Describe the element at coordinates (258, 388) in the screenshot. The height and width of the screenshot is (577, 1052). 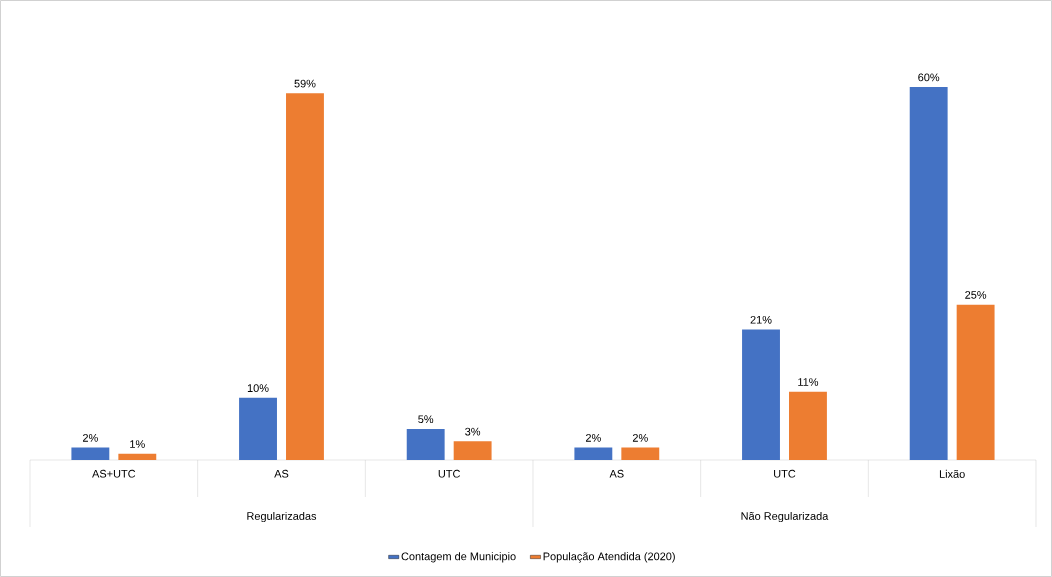
I see `data-label: 10%` at that location.